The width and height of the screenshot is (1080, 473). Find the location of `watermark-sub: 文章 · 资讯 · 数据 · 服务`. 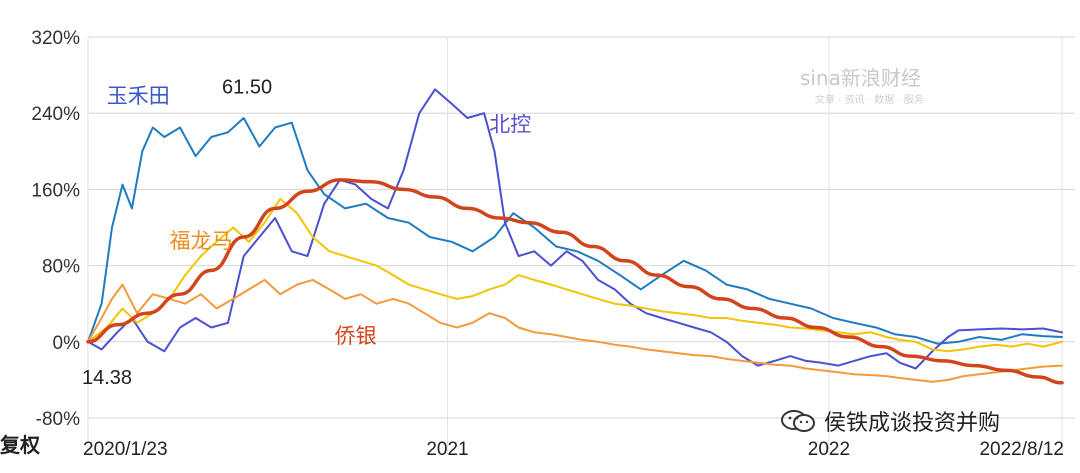

watermark-sub: 文章 · 资讯 · 数据 · 服务 is located at coordinates (869, 99).